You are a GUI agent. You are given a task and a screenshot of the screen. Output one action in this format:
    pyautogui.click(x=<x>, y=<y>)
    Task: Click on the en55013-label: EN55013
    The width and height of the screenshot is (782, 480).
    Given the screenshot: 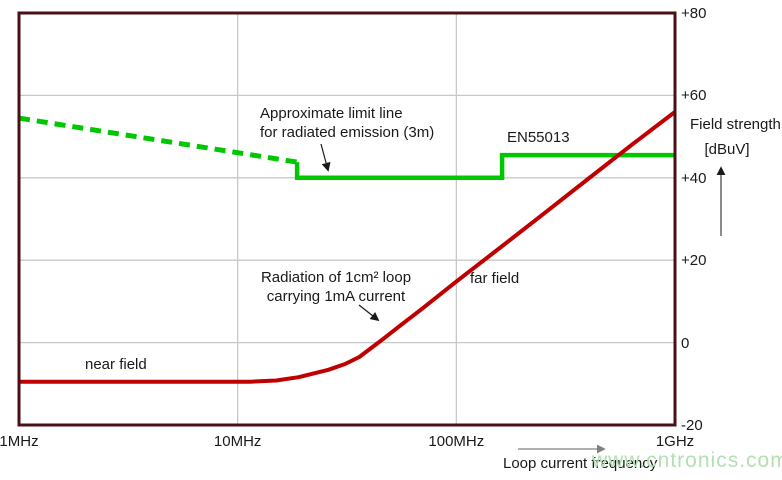 What is the action you would take?
    pyautogui.click(x=538, y=137)
    